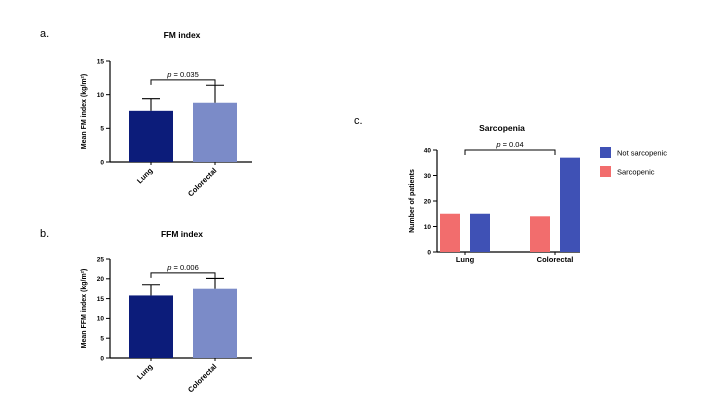 The width and height of the screenshot is (720, 405). Describe the element at coordinates (642, 153) in the screenshot. I see `legend-label: Not sarcopenic` at that location.